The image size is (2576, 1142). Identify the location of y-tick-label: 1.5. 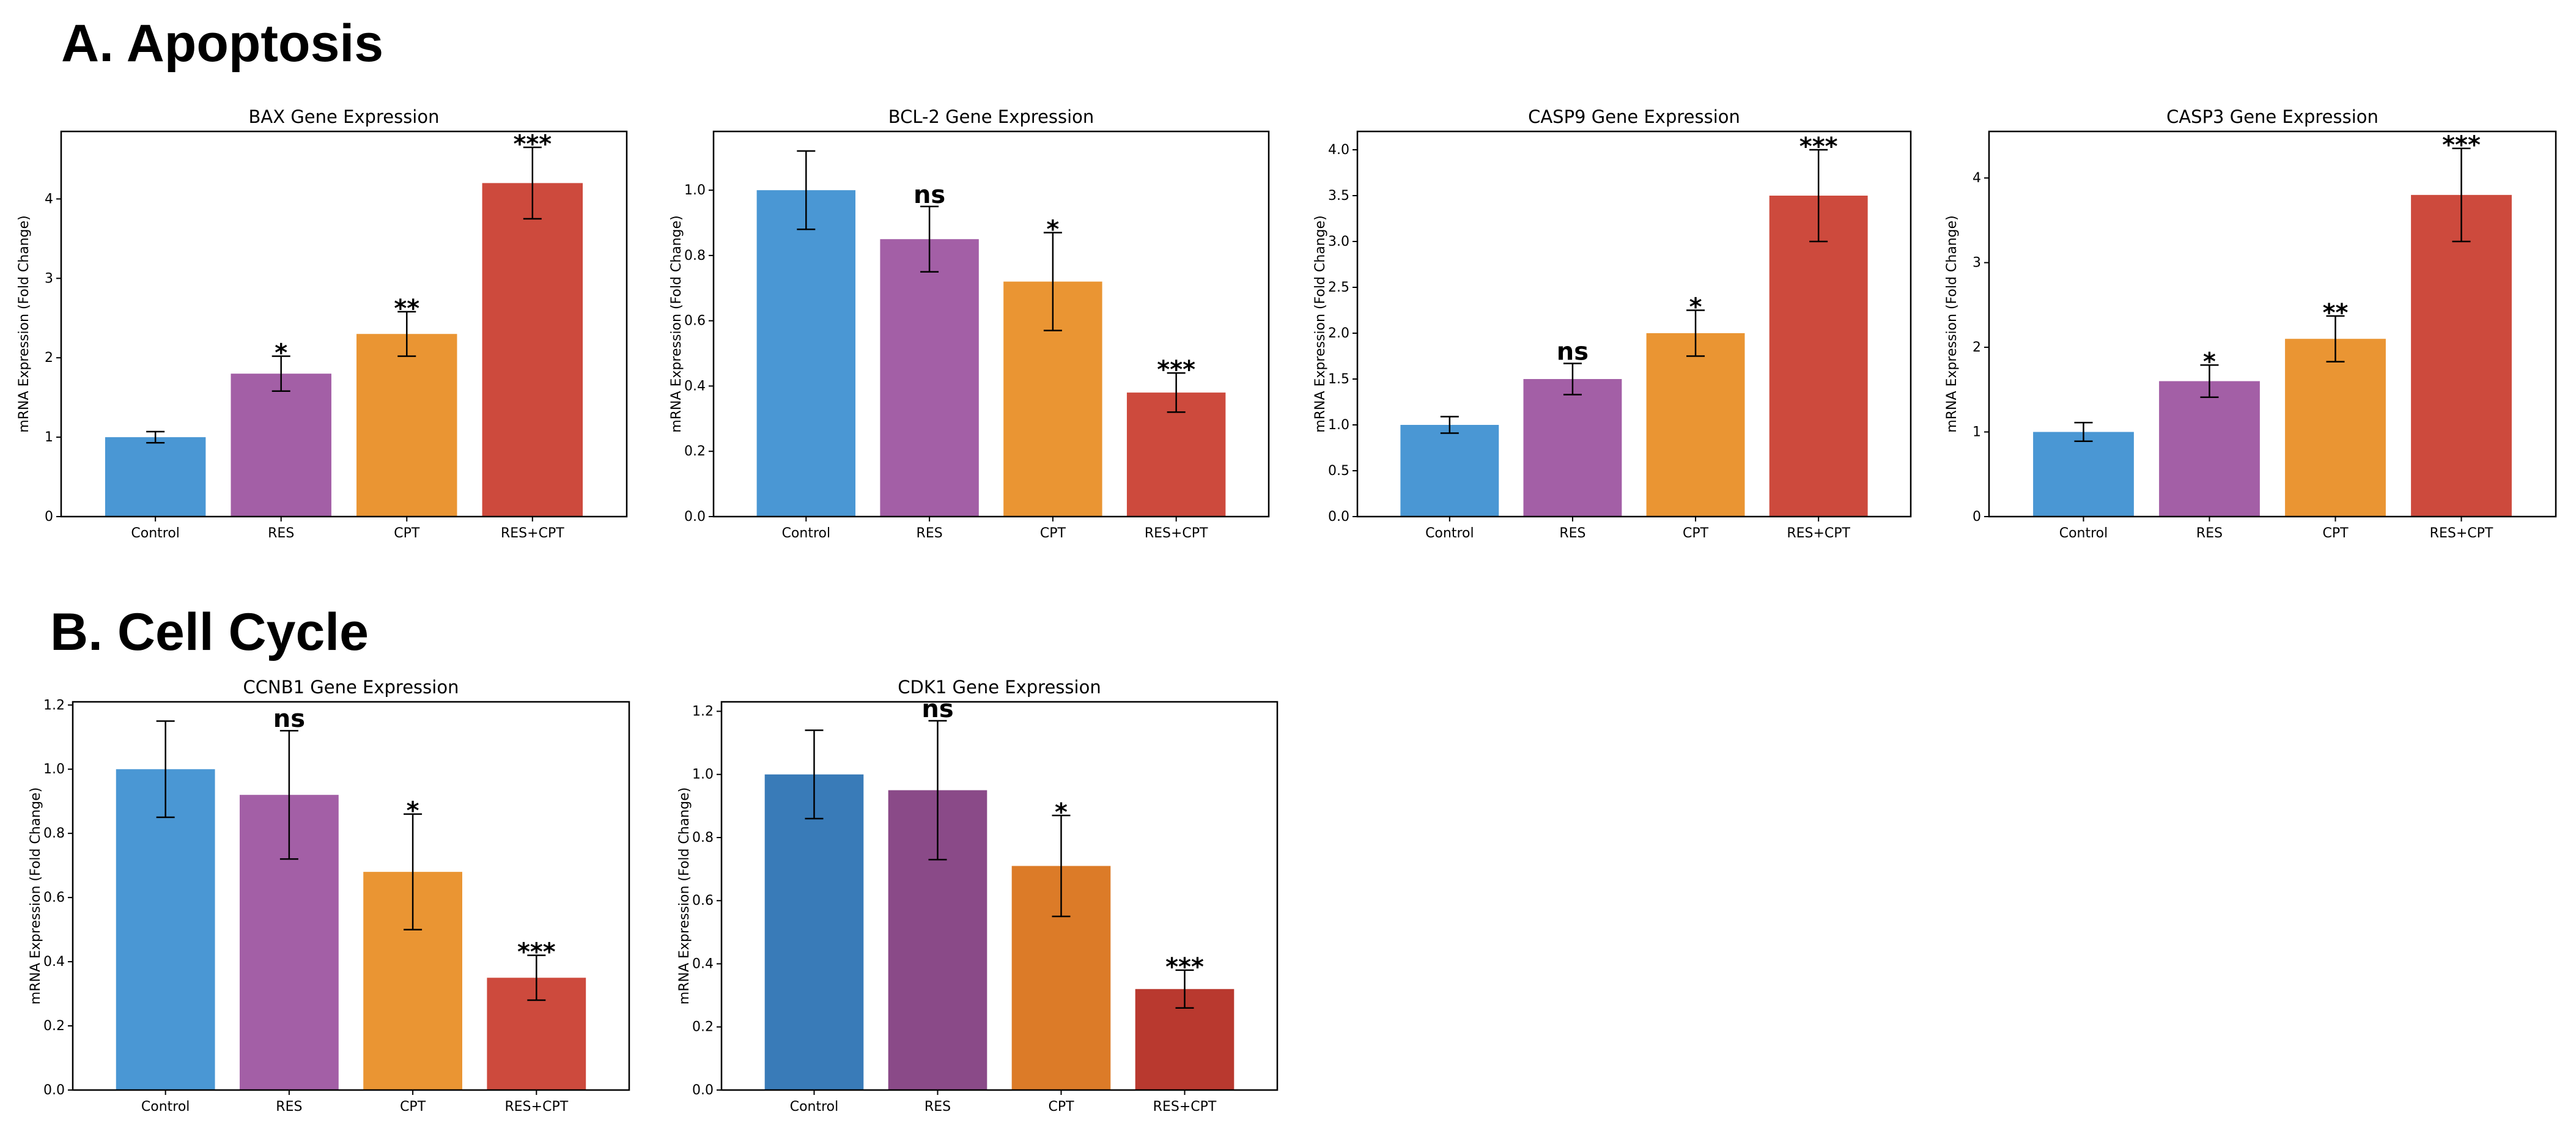
(1338, 379).